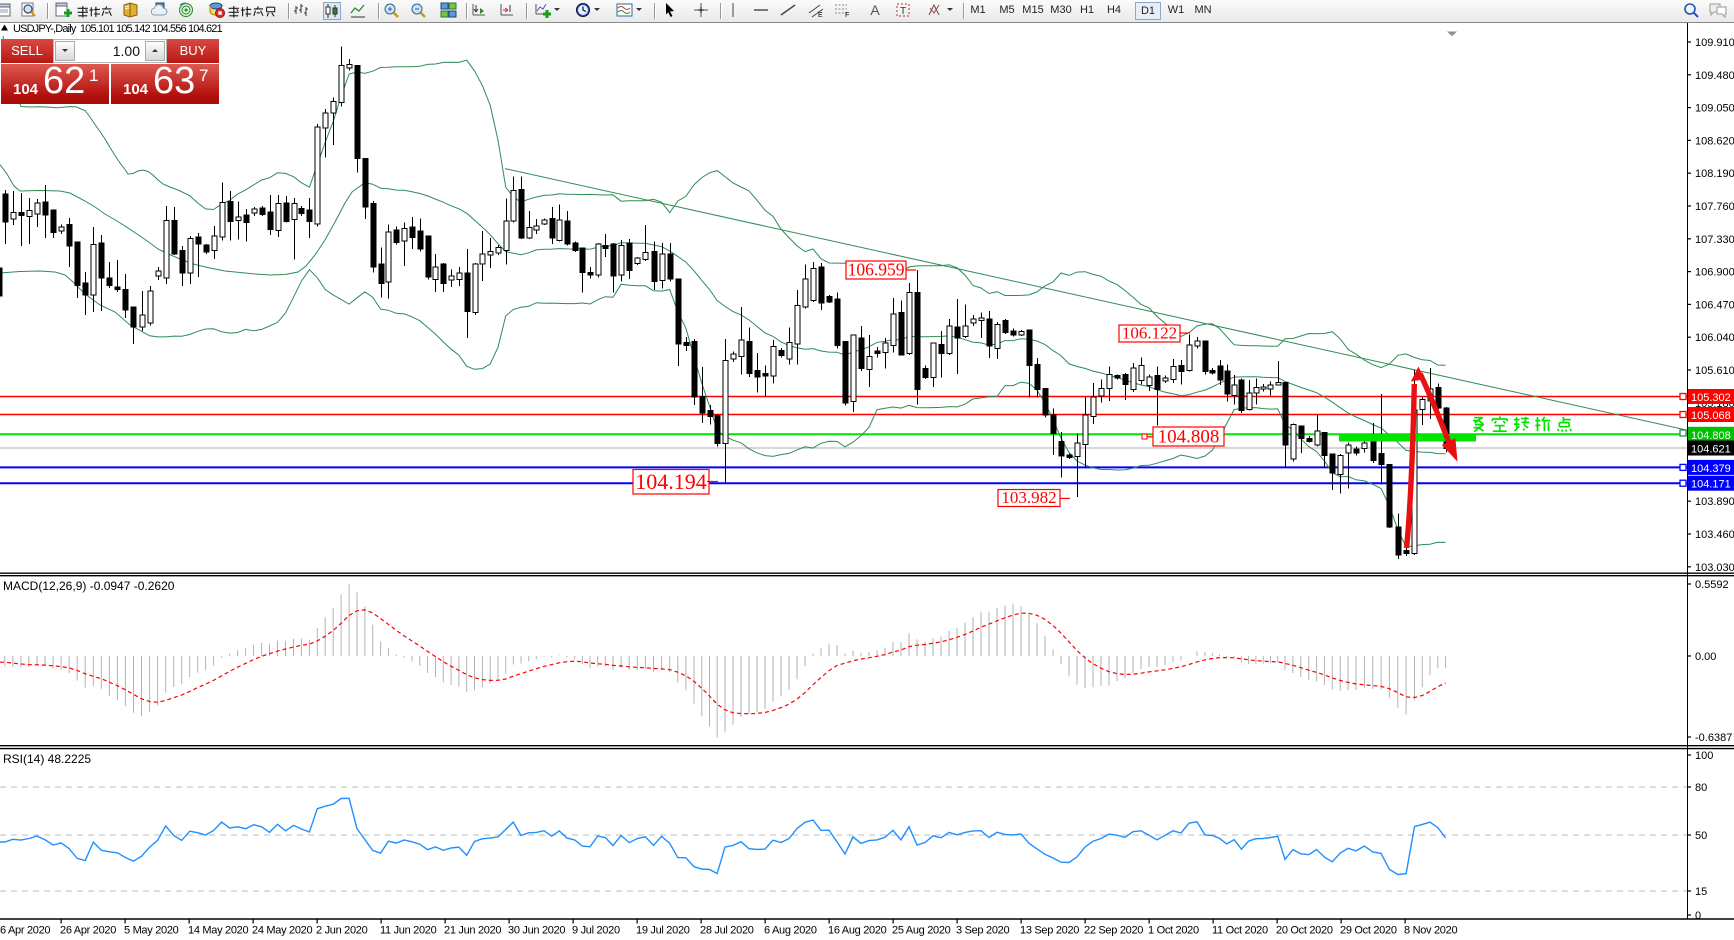  Describe the element at coordinates (218, 931) in the screenshot. I see `svg-text: 14 May 2020` at that location.